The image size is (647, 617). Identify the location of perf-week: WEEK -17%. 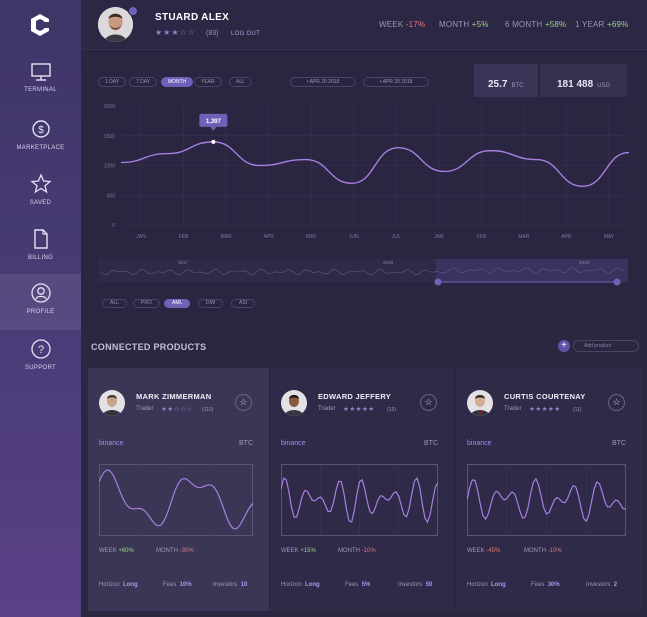
(402, 24).